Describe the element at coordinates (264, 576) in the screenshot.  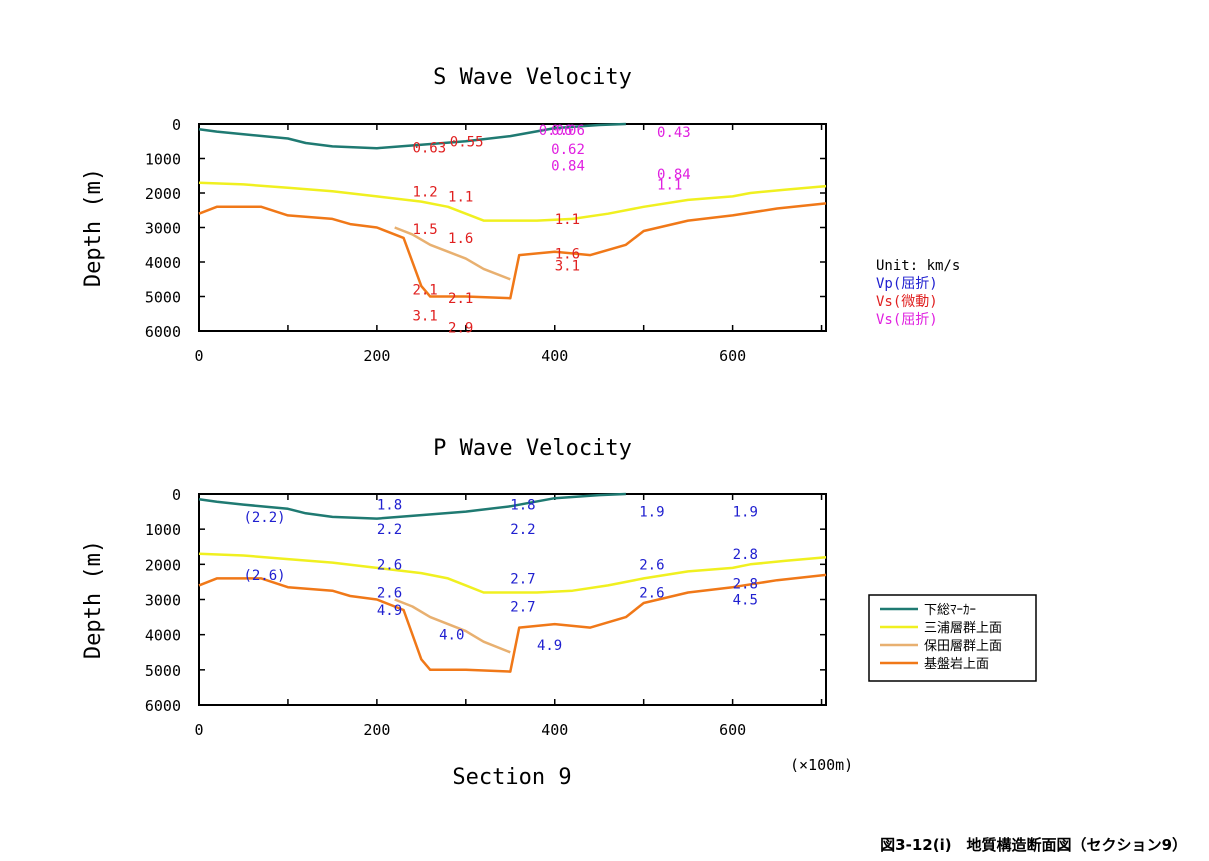
I see `velocity-label: (2.6)` at that location.